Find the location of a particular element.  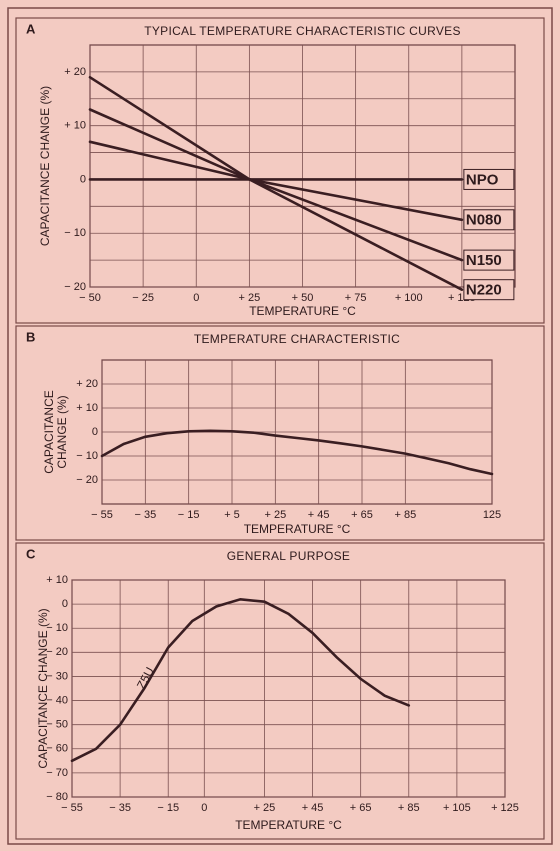

series-label: N220 is located at coordinates (484, 290).